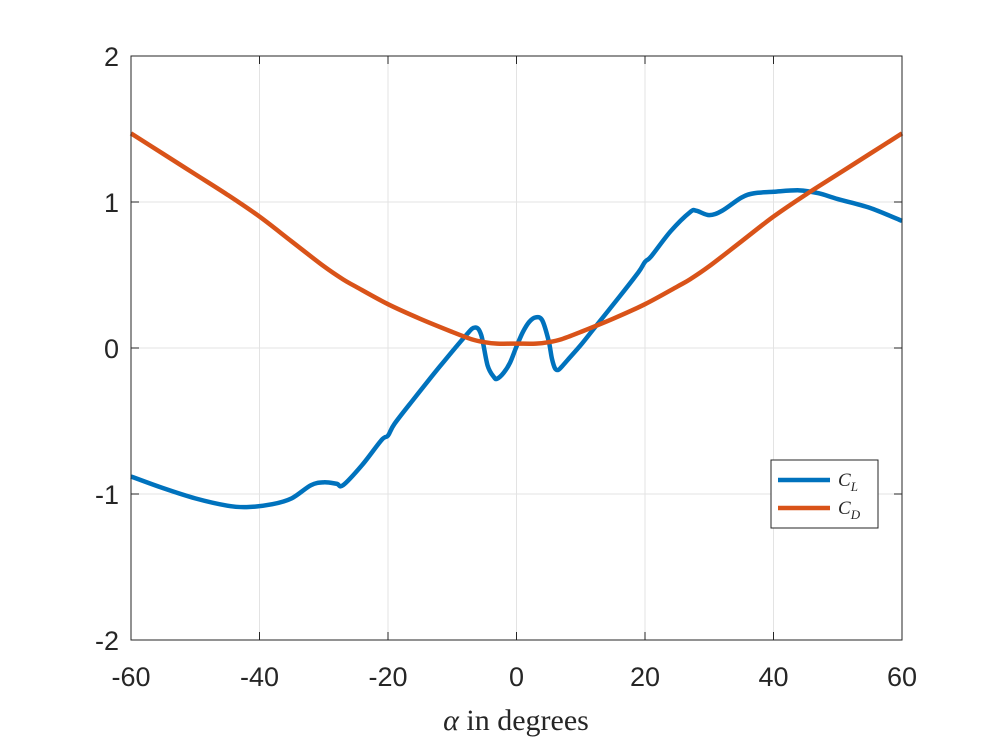  I want to click on y-tick-label: 0, so click(111, 349).